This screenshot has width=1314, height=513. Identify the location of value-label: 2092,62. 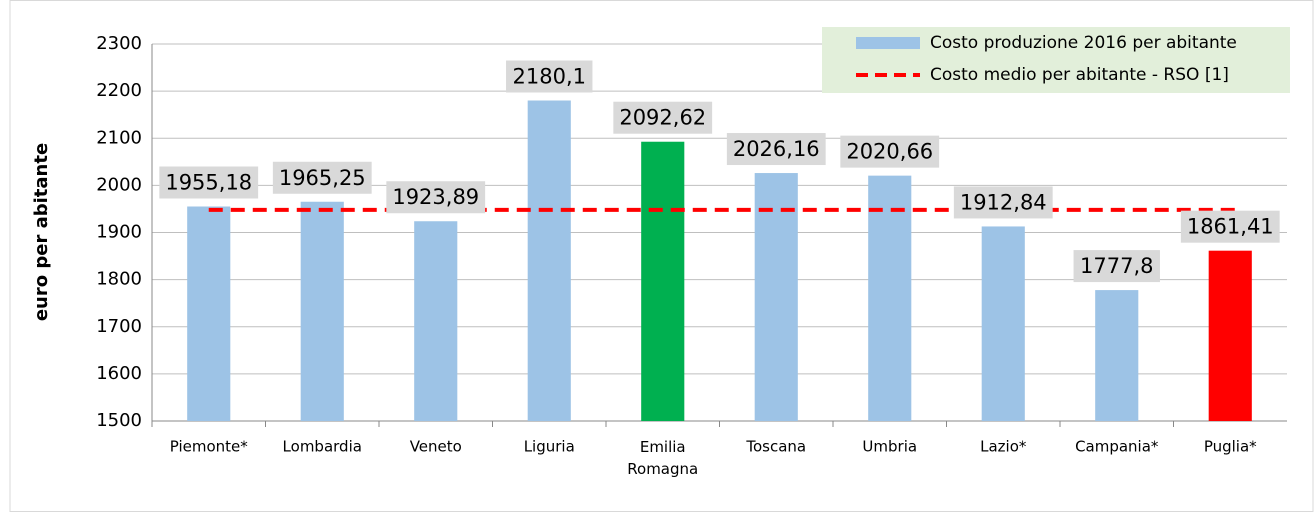
(662, 118).